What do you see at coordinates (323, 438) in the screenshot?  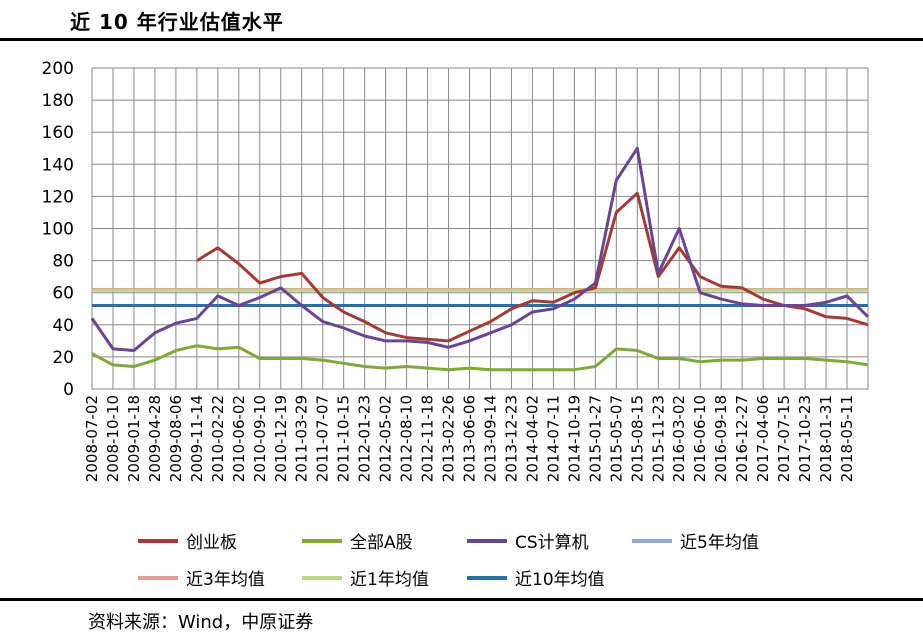 I see `x-tick-label: 2011-07-07` at bounding box center [323, 438].